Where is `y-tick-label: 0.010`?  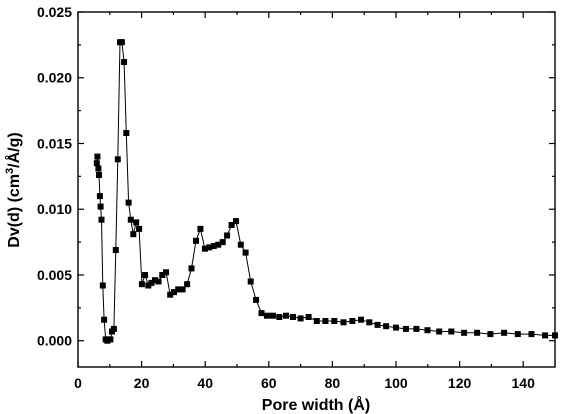
y-tick-label: 0.010 is located at coordinates (54, 209).